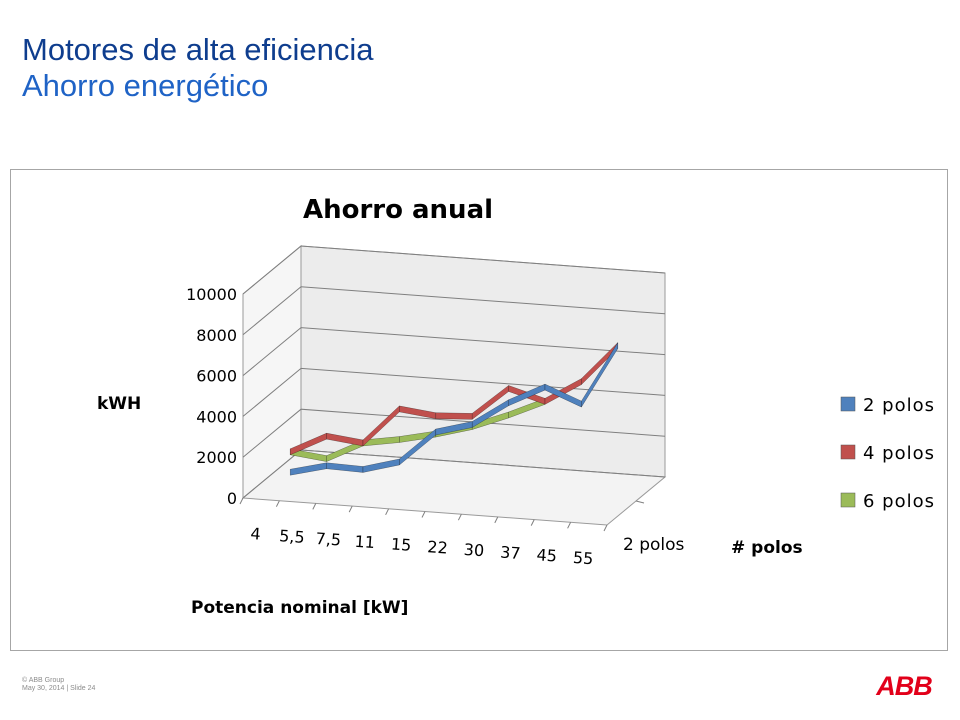 The image size is (960, 720). Describe the element at coordinates (292, 536) in the screenshot. I see `x-tick-label: 5,5` at that location.